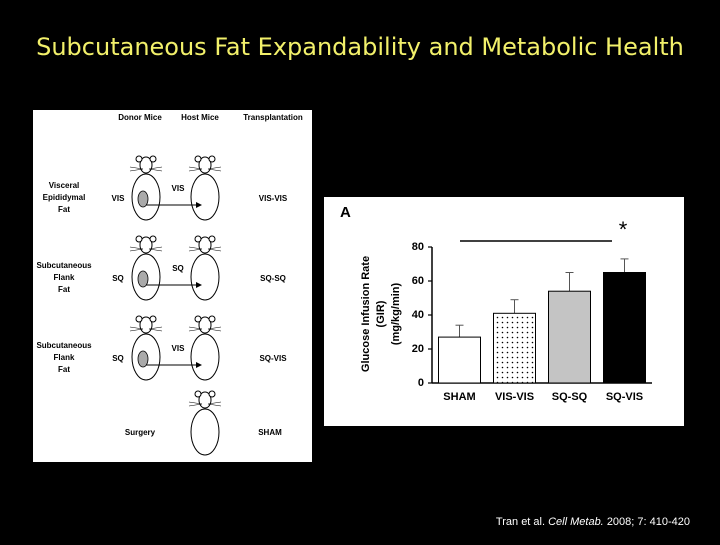 The width and height of the screenshot is (720, 545). What do you see at coordinates (273, 117) in the screenshot?
I see `column-header: Transplantation` at bounding box center [273, 117].